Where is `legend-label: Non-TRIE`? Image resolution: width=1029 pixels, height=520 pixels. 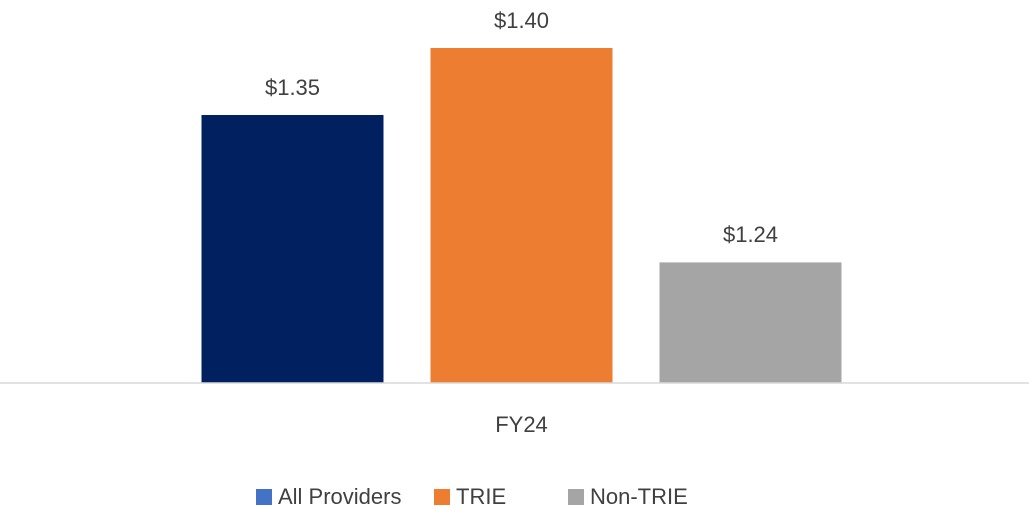
legend-label: Non-TRIE is located at coordinates (639, 496).